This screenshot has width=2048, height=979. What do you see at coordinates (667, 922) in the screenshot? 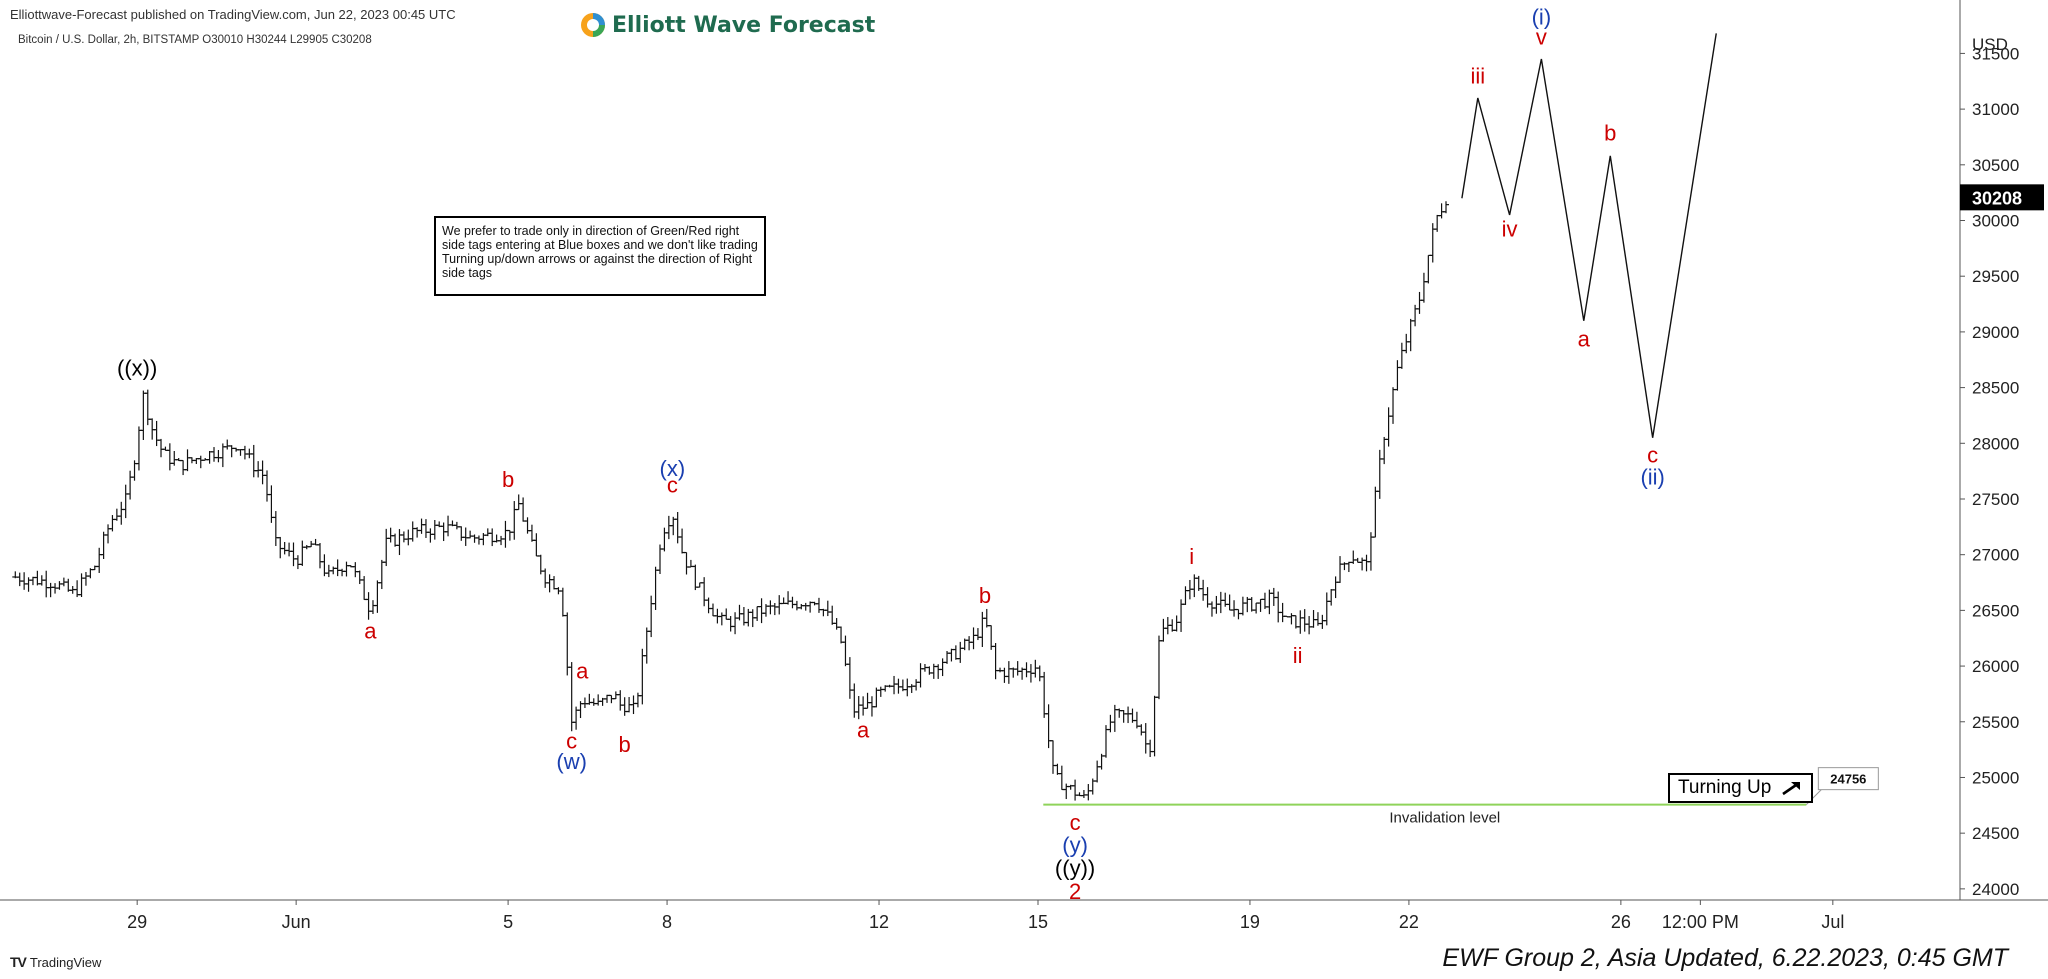
I see `x-tick-label: 8` at bounding box center [667, 922].